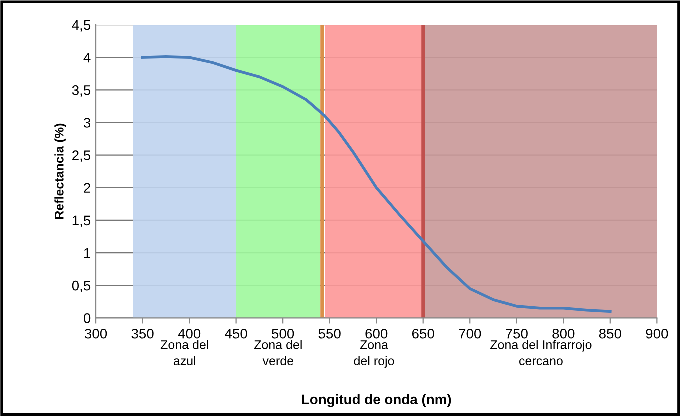 The height and width of the screenshot is (417, 681). What do you see at coordinates (236, 333) in the screenshot?
I see `x-tick-label: 450` at bounding box center [236, 333].